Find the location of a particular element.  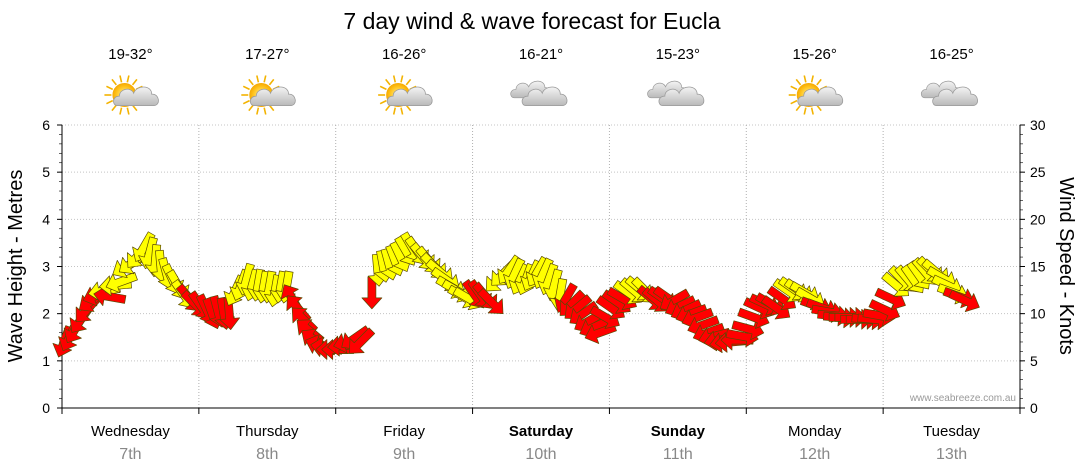

right-tick-label: 15 is located at coordinates (1038, 267).